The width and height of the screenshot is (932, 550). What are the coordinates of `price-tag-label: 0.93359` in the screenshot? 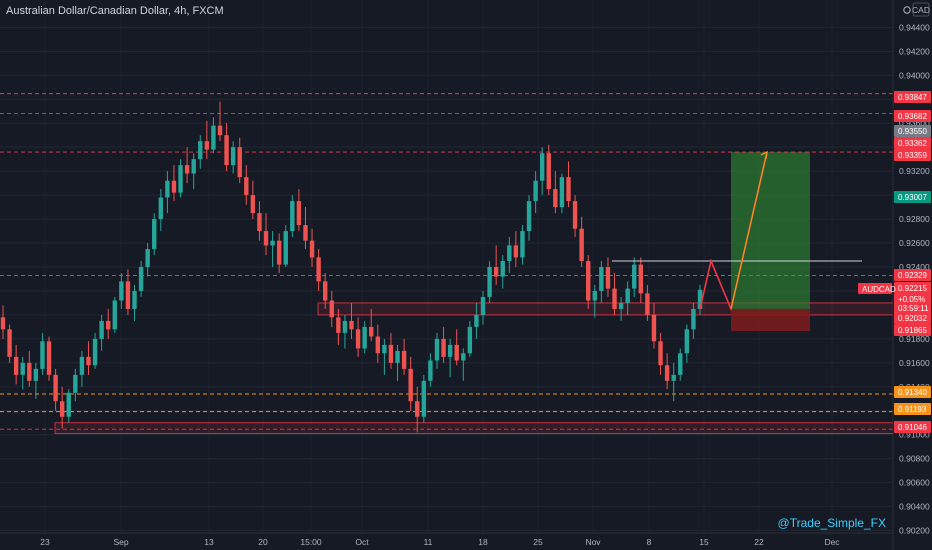 It's located at (912, 155).